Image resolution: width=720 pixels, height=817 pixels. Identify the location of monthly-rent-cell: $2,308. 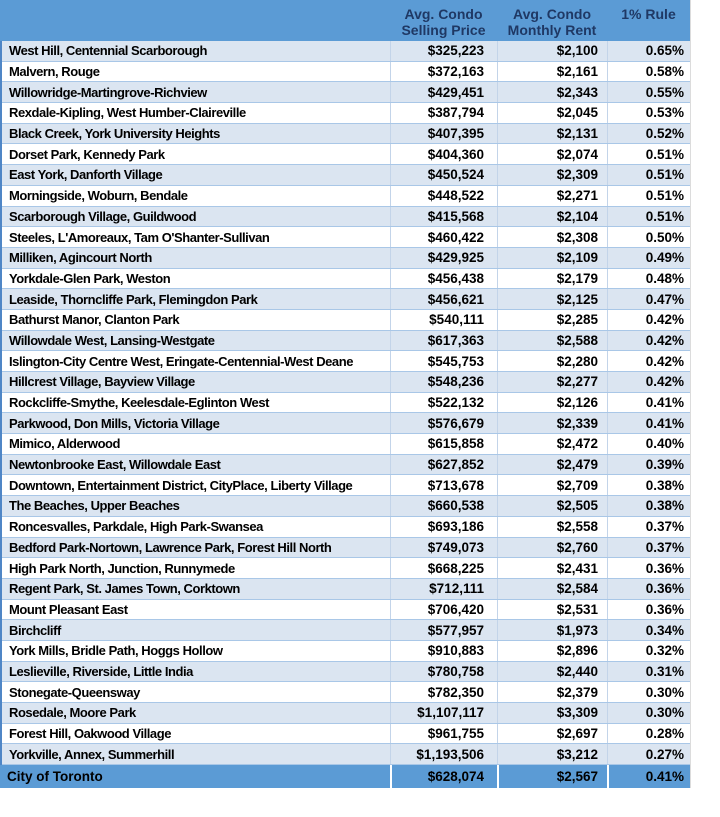
(552, 237).